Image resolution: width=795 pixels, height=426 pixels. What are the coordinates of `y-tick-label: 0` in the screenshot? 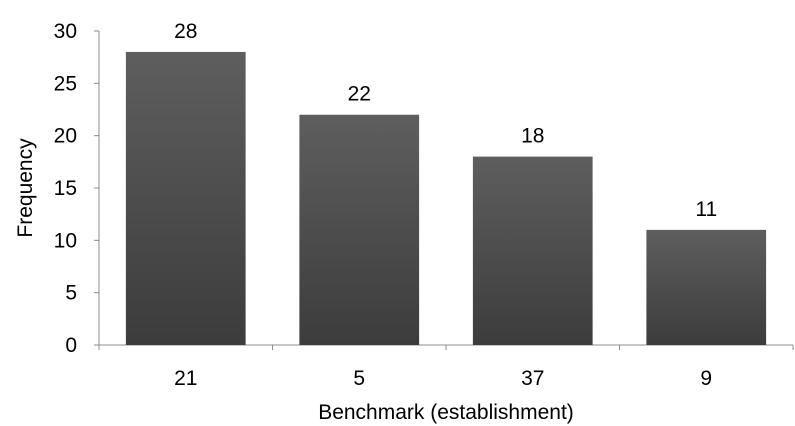 It's located at (71, 345).